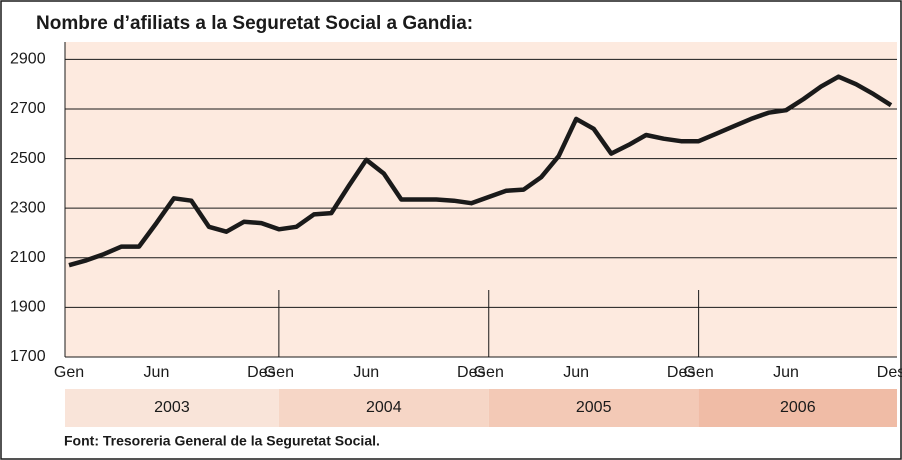  Describe the element at coordinates (28, 108) in the screenshot. I see `y-tick-label: 2700` at that location.